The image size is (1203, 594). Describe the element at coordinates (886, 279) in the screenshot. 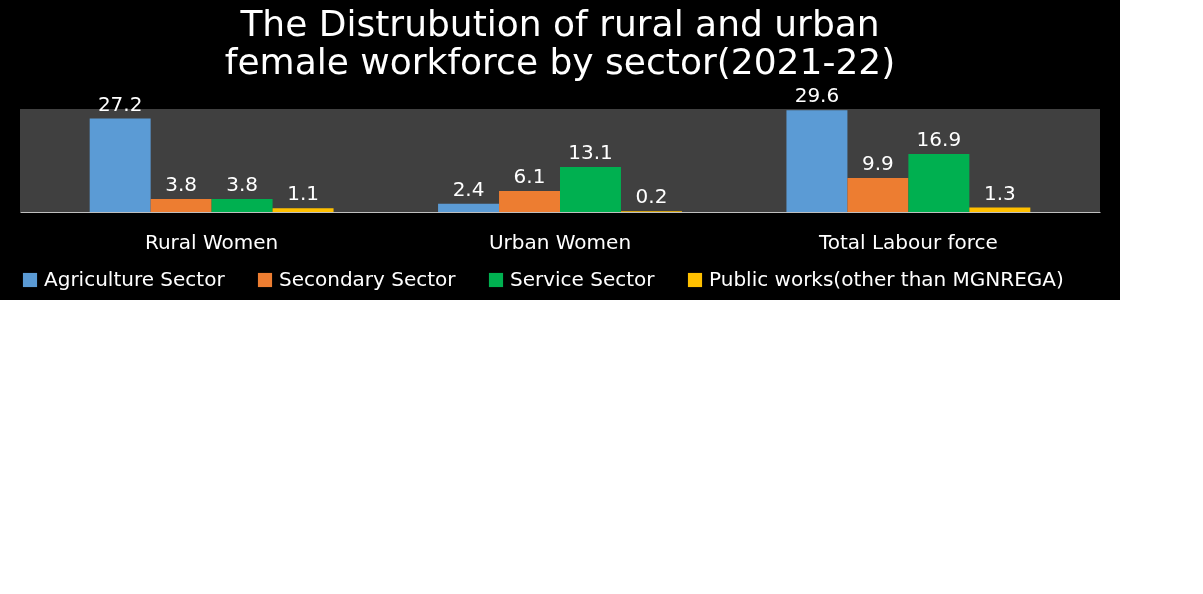

I see `legend-label: Public works(other than MGNREGA)` at that location.